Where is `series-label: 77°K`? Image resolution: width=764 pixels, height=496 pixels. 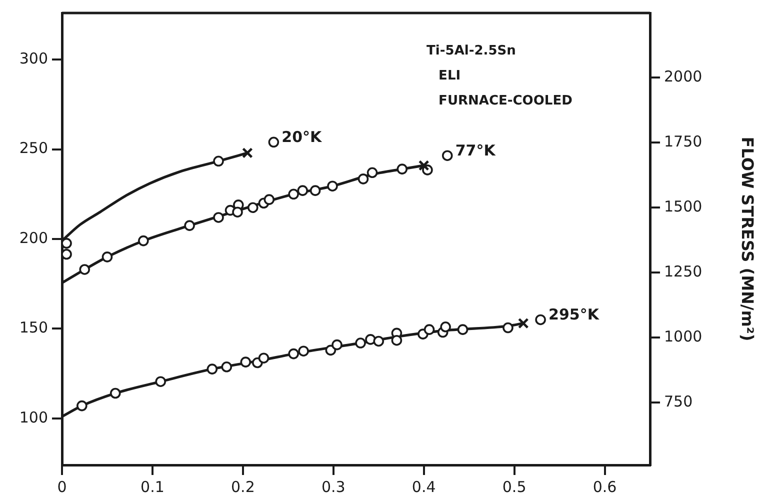 series-label: 77°K is located at coordinates (476, 150).